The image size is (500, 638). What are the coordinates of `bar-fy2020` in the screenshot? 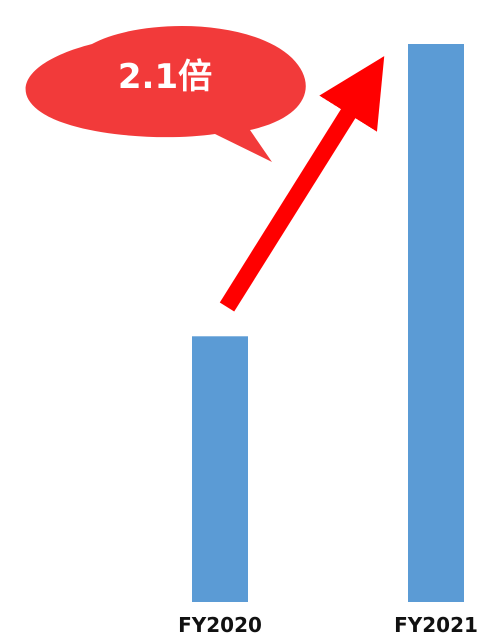 It's located at (220, 469).